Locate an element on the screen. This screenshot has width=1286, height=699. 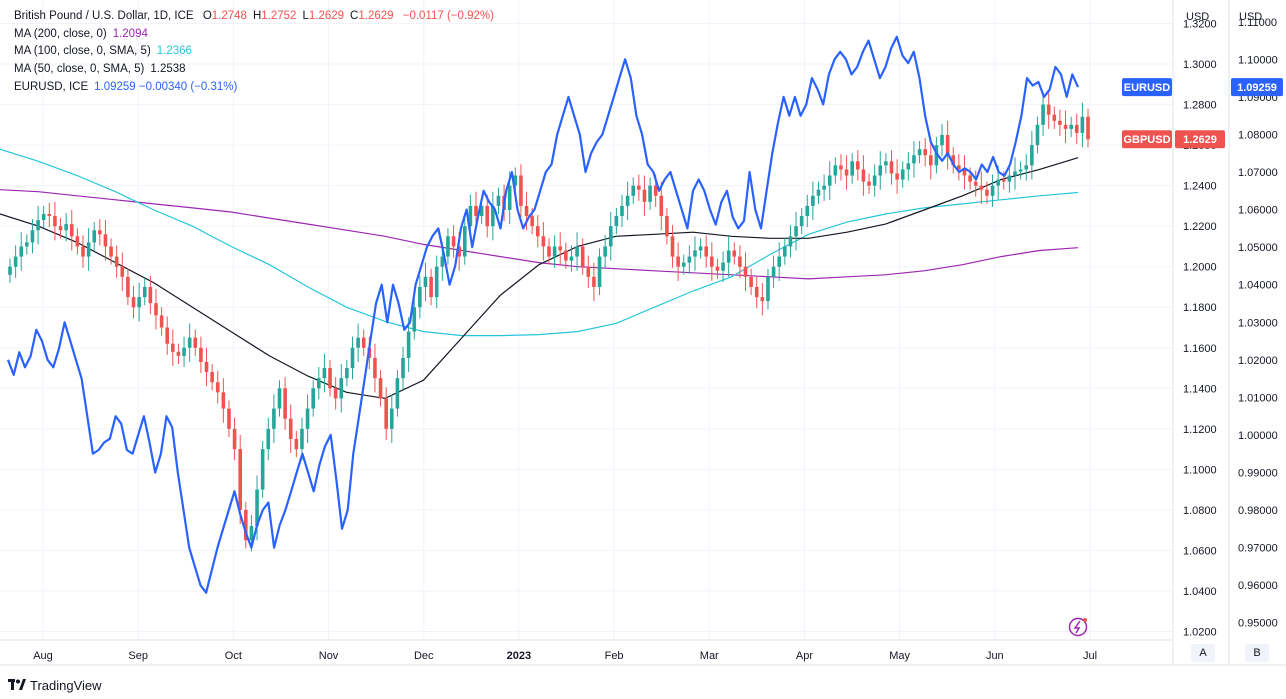
indicator-row: EURUSD, ICE 1.09259 −0.00340 (−0.31%) is located at coordinates (254, 88).